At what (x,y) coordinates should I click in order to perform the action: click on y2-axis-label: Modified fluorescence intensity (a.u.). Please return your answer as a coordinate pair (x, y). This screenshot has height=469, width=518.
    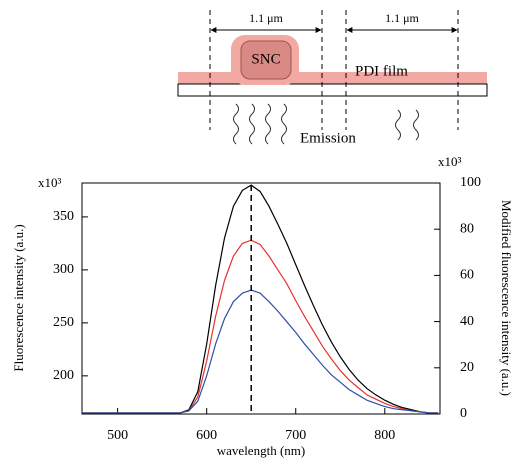
    Looking at the image, I should click on (506, 298).